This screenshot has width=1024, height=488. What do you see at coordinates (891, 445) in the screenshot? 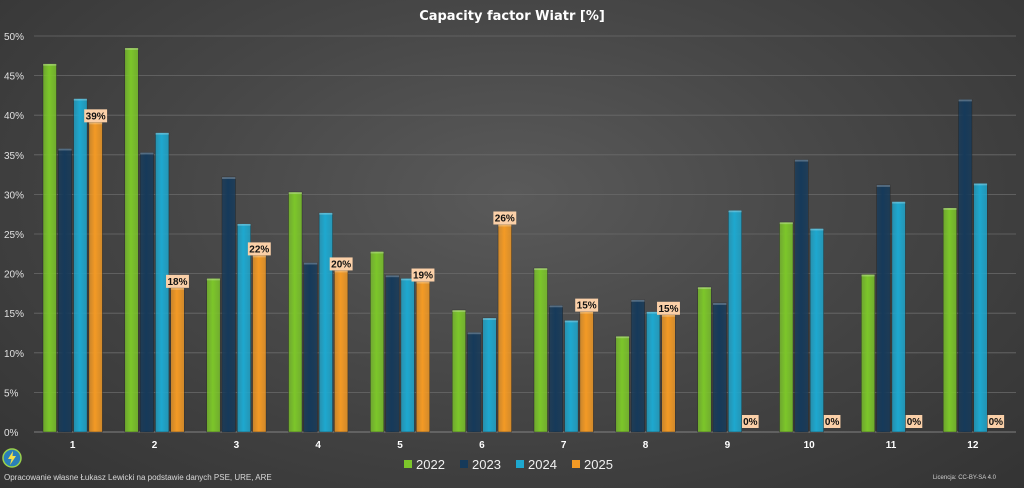
I see `x-tick-label: 11` at bounding box center [891, 445].